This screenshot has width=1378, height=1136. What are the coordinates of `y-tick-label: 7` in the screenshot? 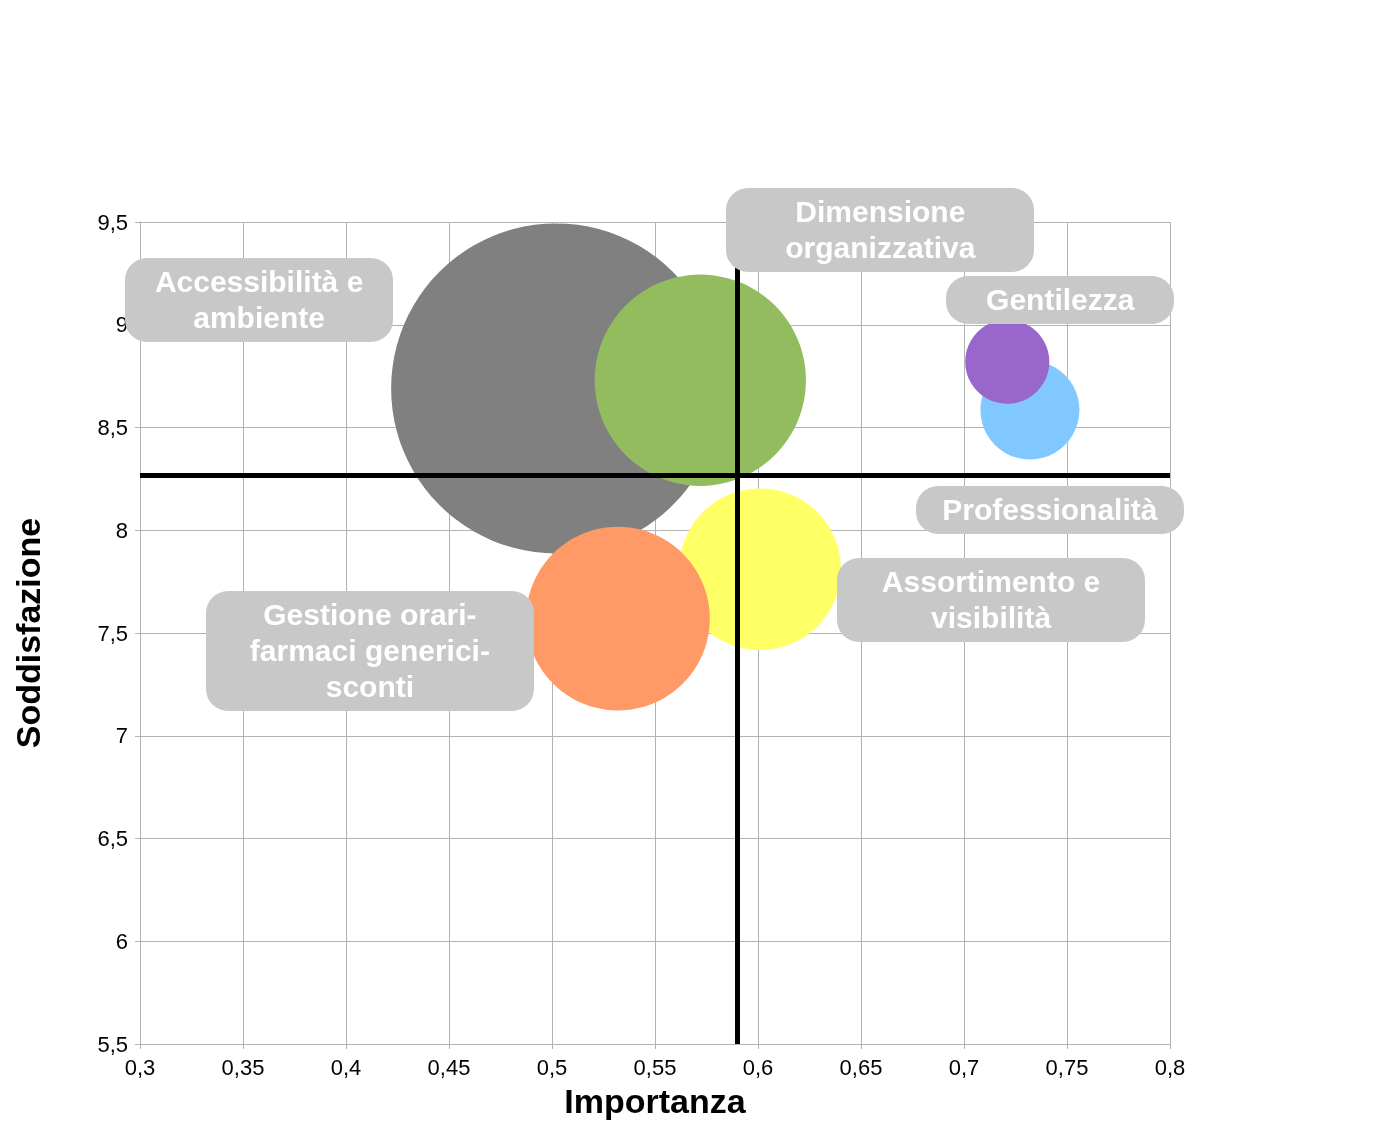 It's located at (121, 736).